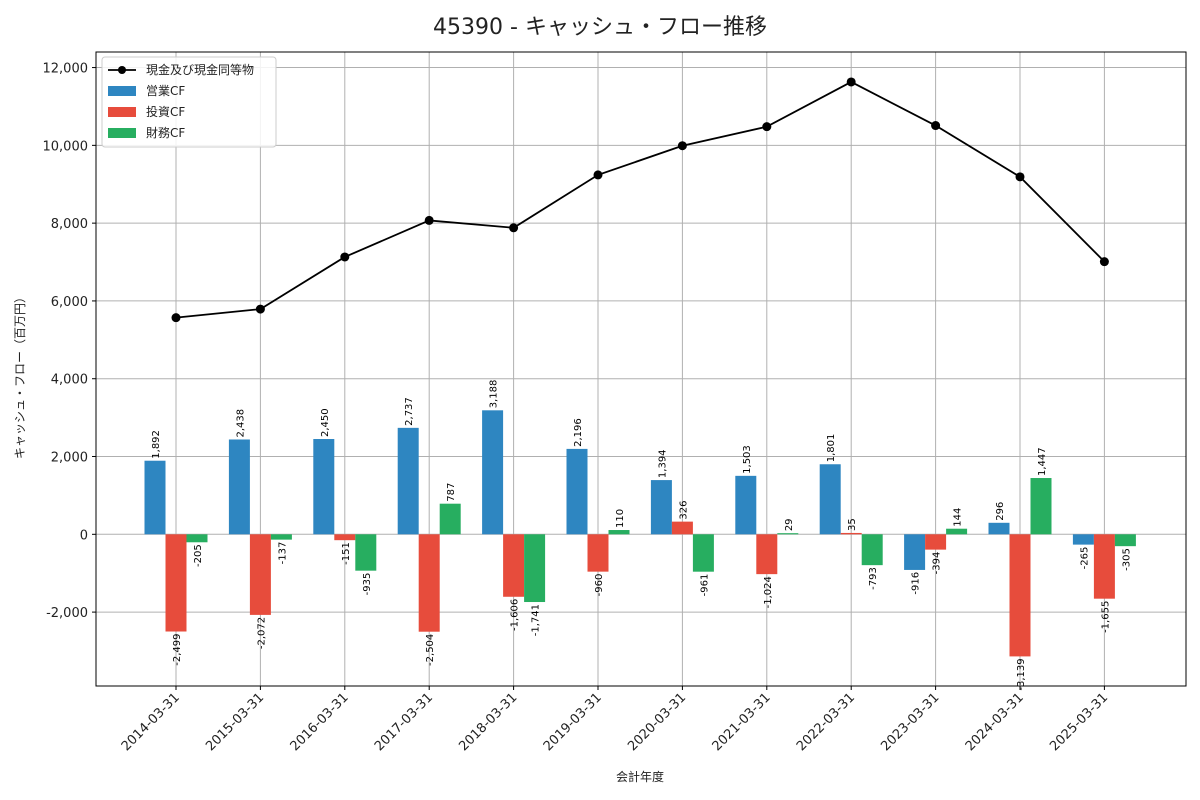 Image resolution: width=1200 pixels, height=800 pixels. What do you see at coordinates (1104, 566) in the screenshot?
I see `bar-投資CF-2025-03-31` at bounding box center [1104, 566].